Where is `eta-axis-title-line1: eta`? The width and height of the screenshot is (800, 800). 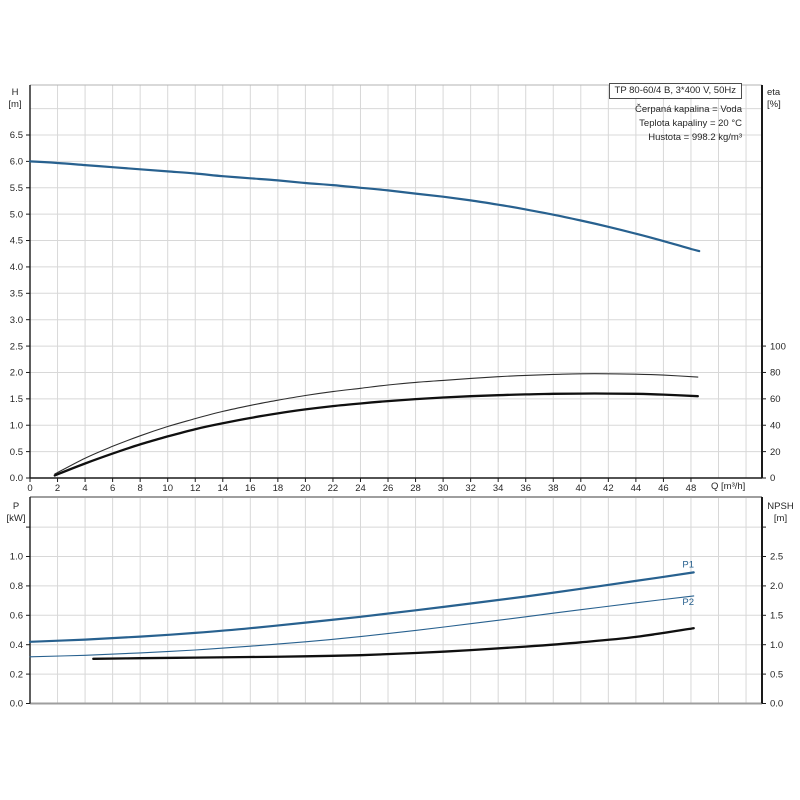
eta-axis-title-line1: eta is located at coordinates (774, 92).